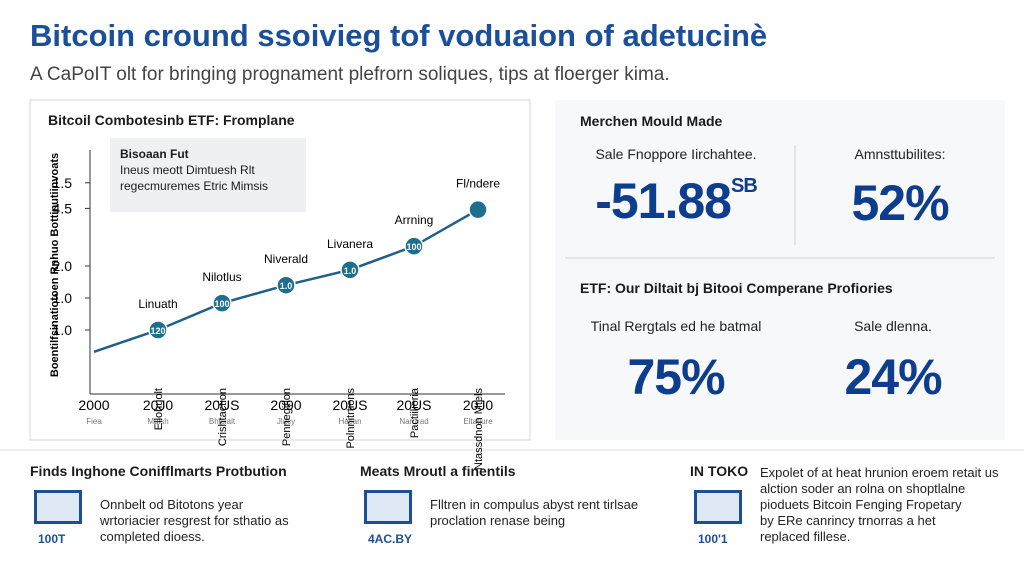 This screenshot has width=1024, height=576. What do you see at coordinates (286, 421) in the screenshot?
I see `x-sublabel: Jlacy` at bounding box center [286, 421].